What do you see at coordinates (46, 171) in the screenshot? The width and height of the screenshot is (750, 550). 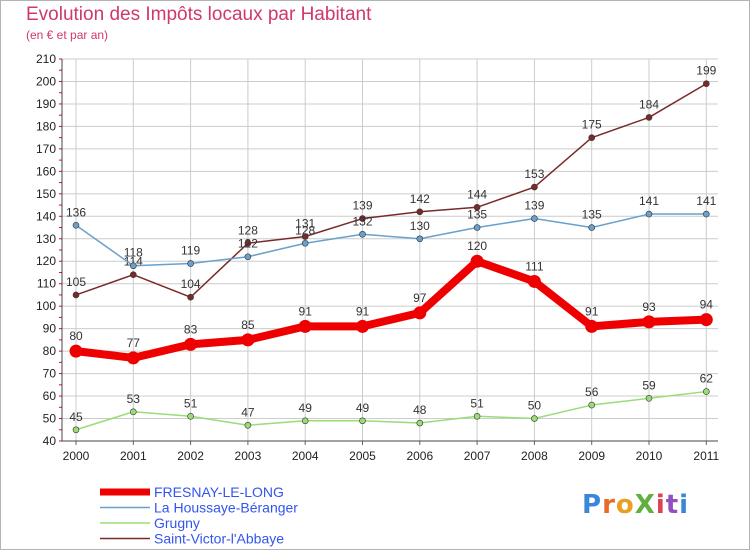 I see `y-tick-label: 160` at bounding box center [46, 171].